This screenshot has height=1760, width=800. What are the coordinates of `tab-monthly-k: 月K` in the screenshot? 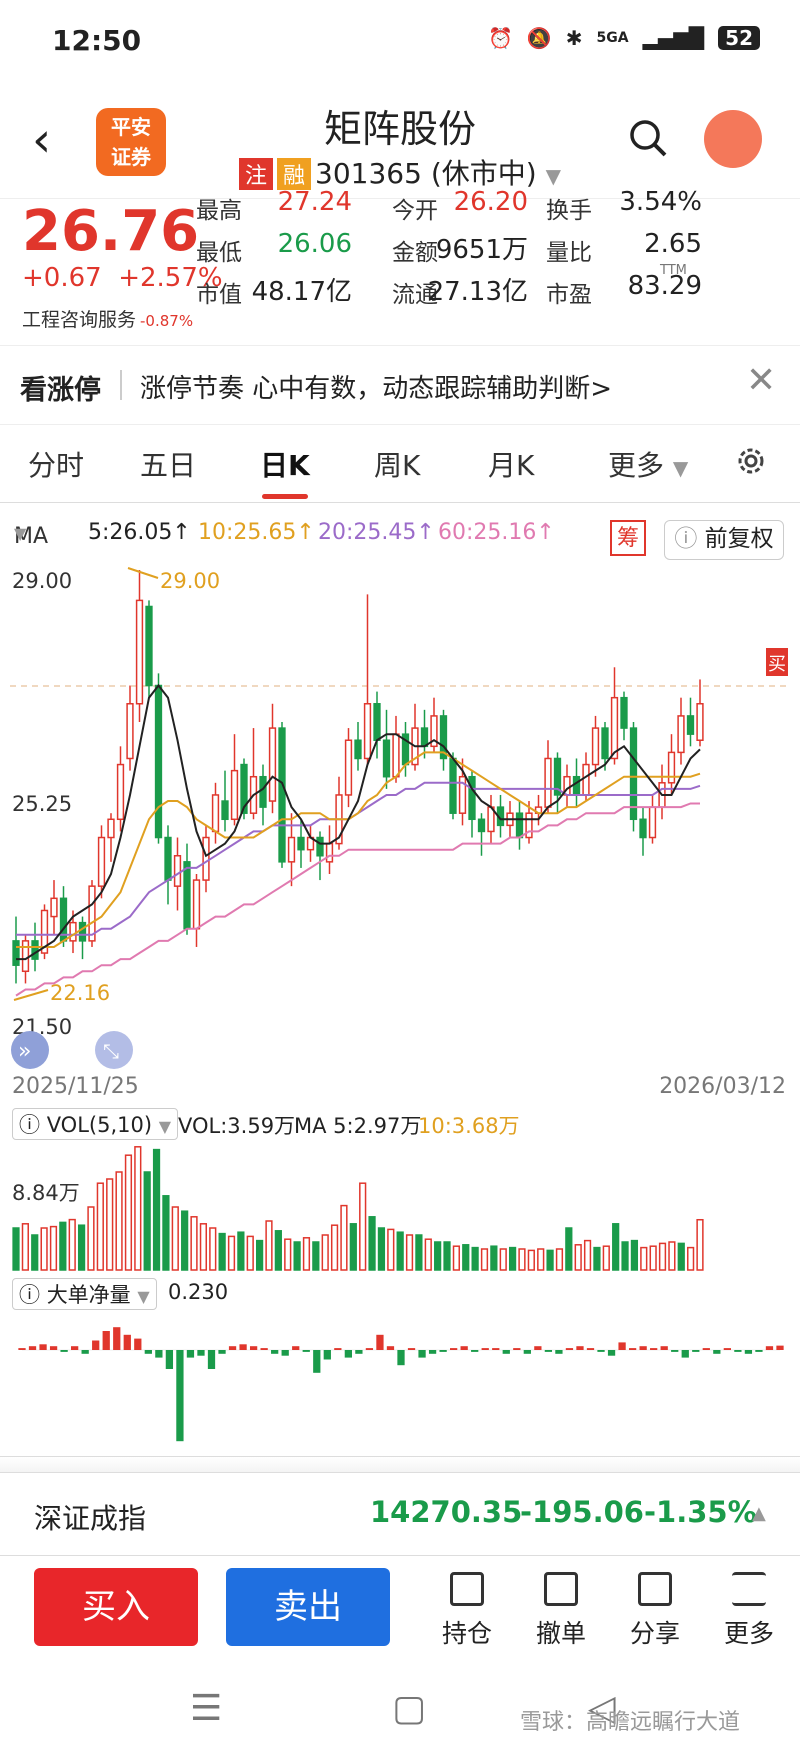 It's located at (511, 465).